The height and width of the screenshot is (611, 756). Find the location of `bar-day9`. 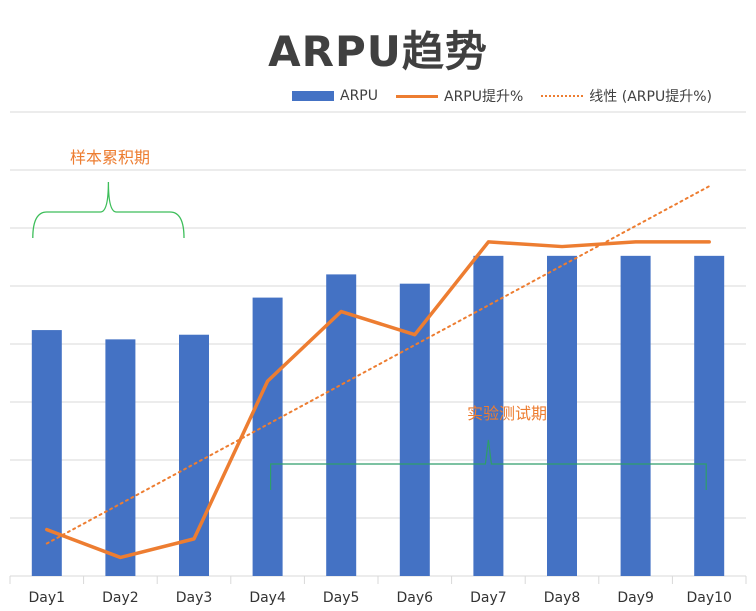

bar-day9 is located at coordinates (635, 415).